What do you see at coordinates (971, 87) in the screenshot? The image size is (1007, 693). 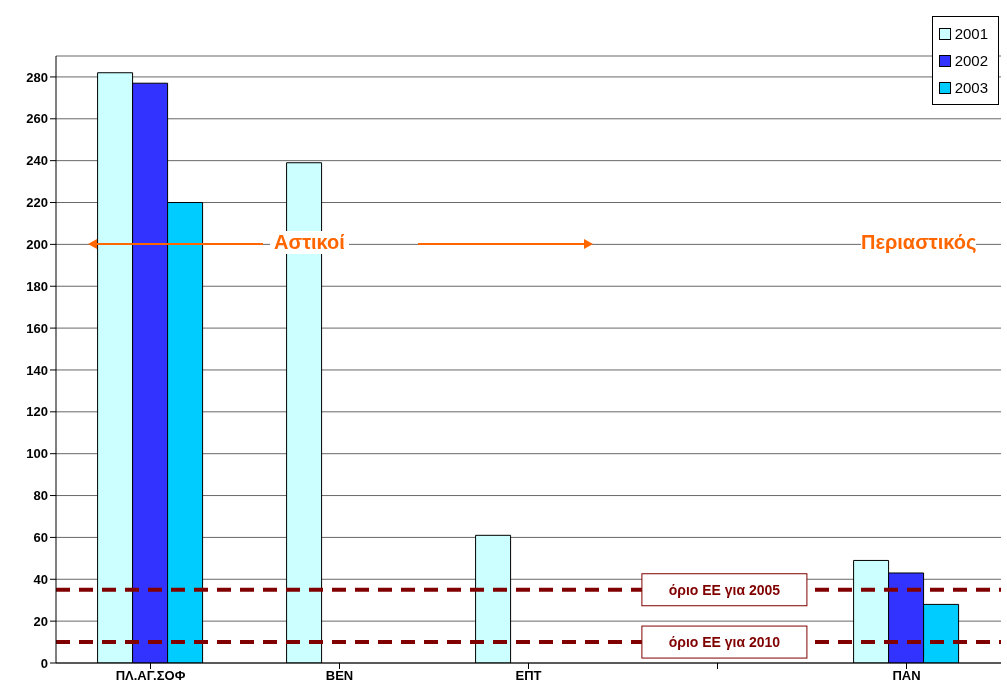 I see `legend-label: 2003` at bounding box center [971, 87].